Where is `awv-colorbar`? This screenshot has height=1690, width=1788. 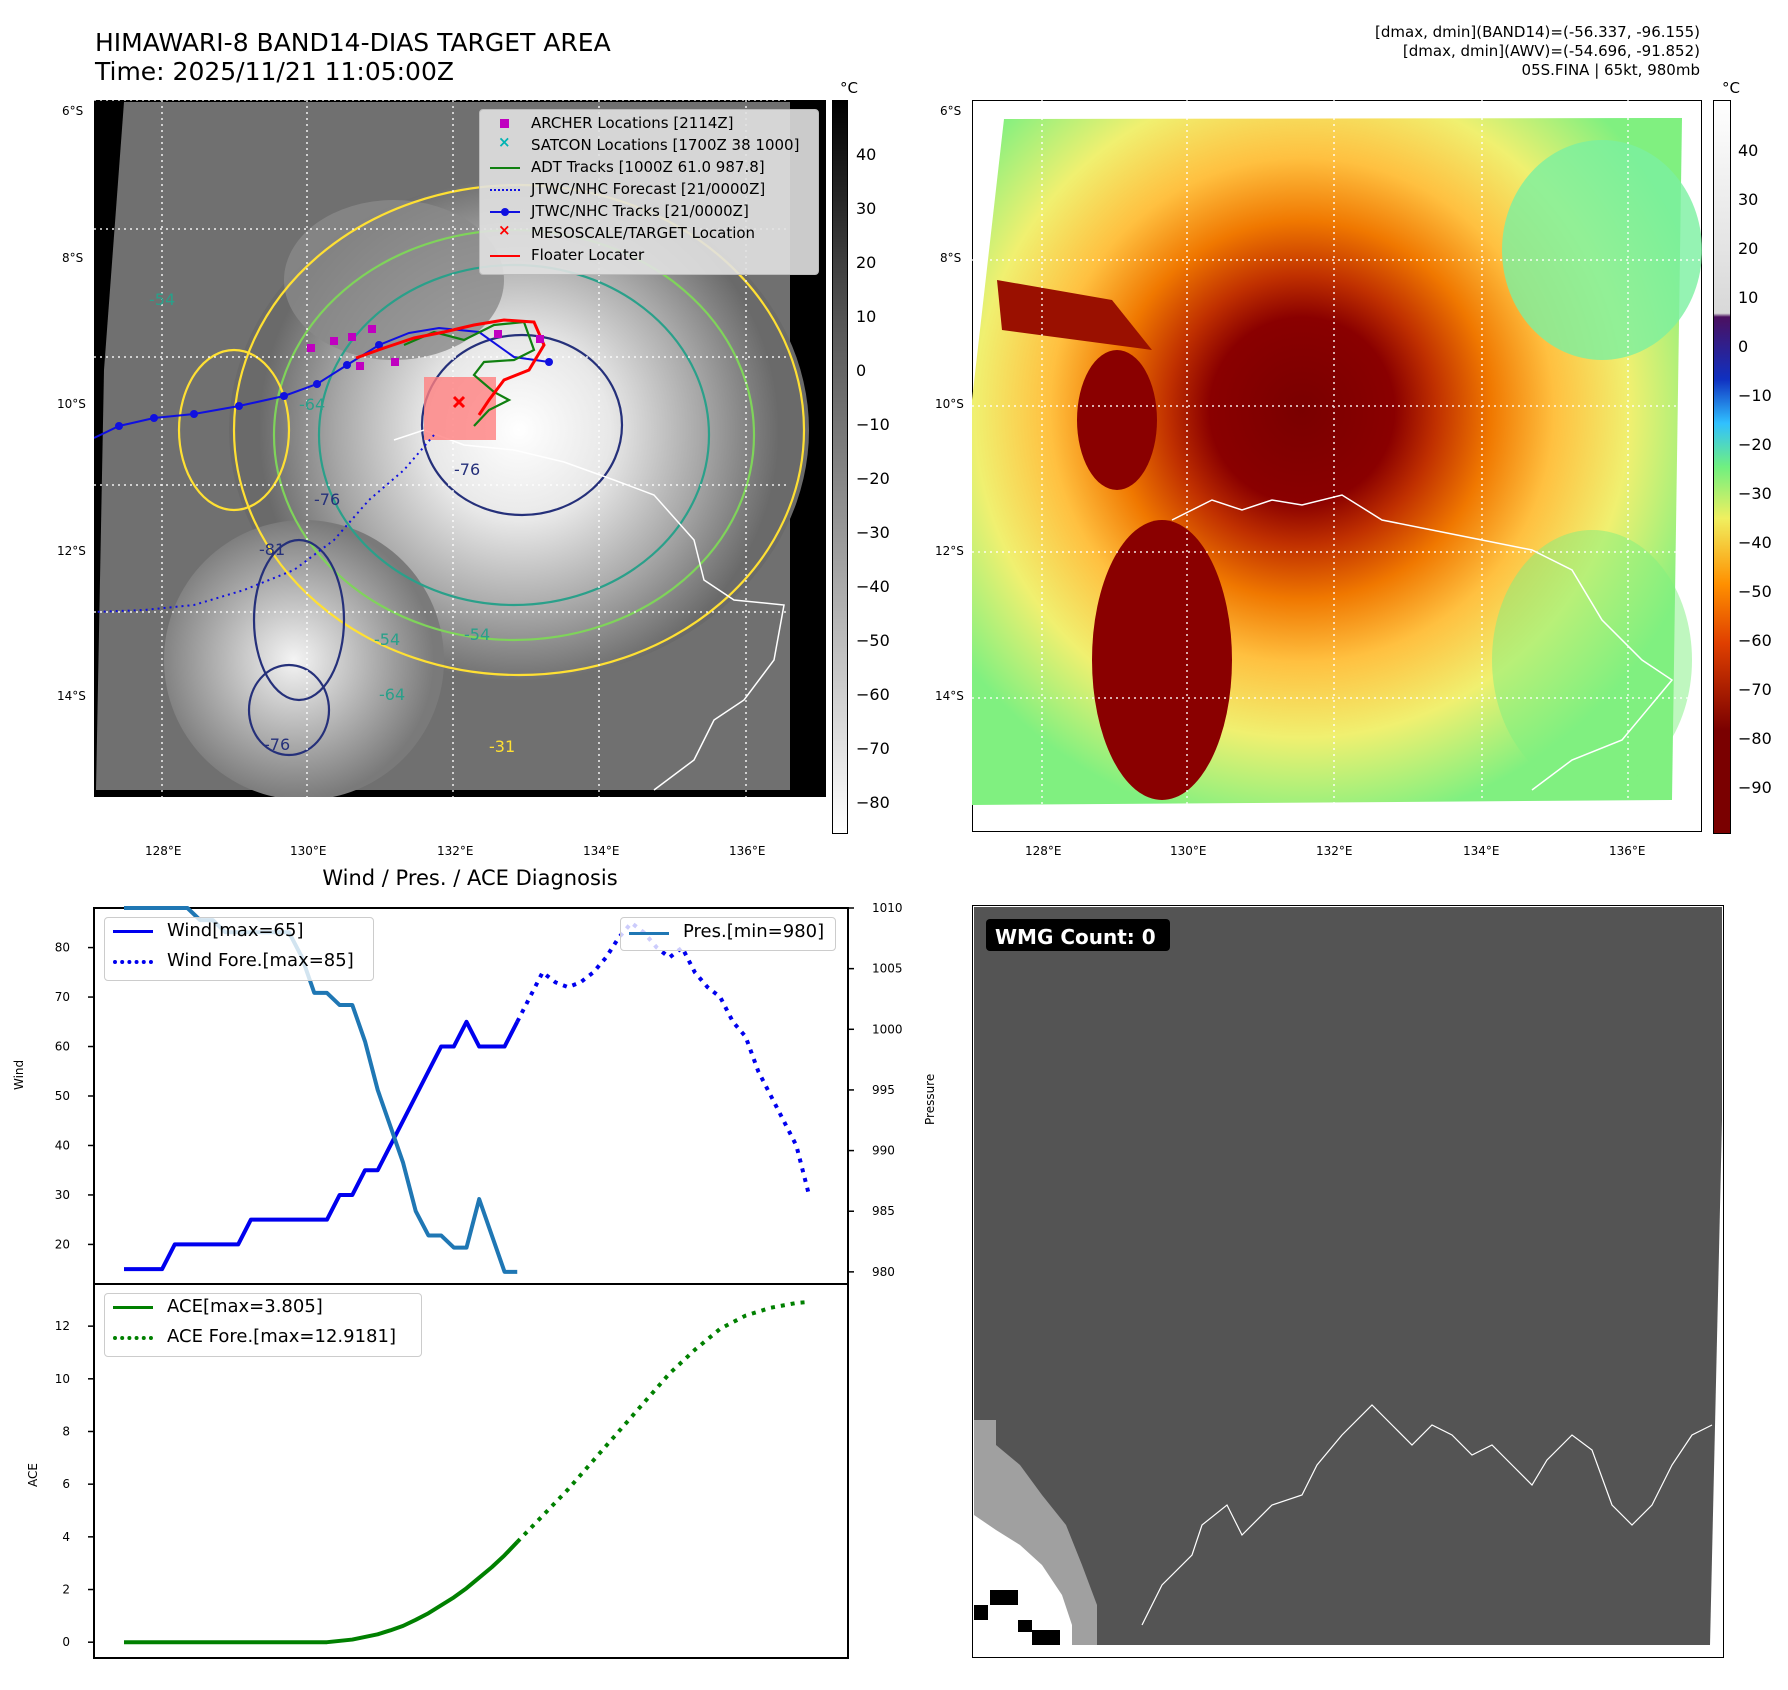 awv-colorbar is located at coordinates (1722, 467).